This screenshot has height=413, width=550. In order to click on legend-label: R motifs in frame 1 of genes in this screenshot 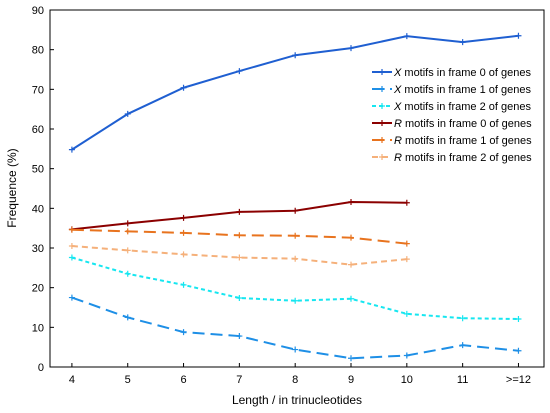, I will do `click(463, 141)`.